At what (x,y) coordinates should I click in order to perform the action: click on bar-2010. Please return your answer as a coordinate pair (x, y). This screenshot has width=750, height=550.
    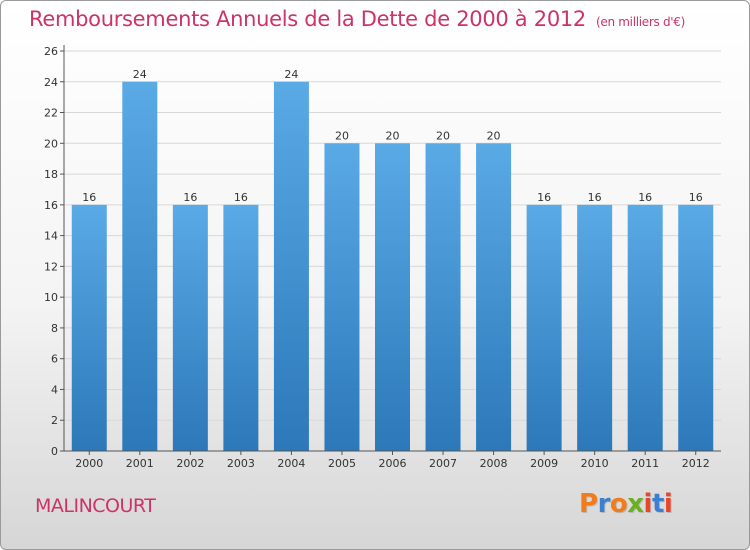
    Looking at the image, I should click on (595, 327).